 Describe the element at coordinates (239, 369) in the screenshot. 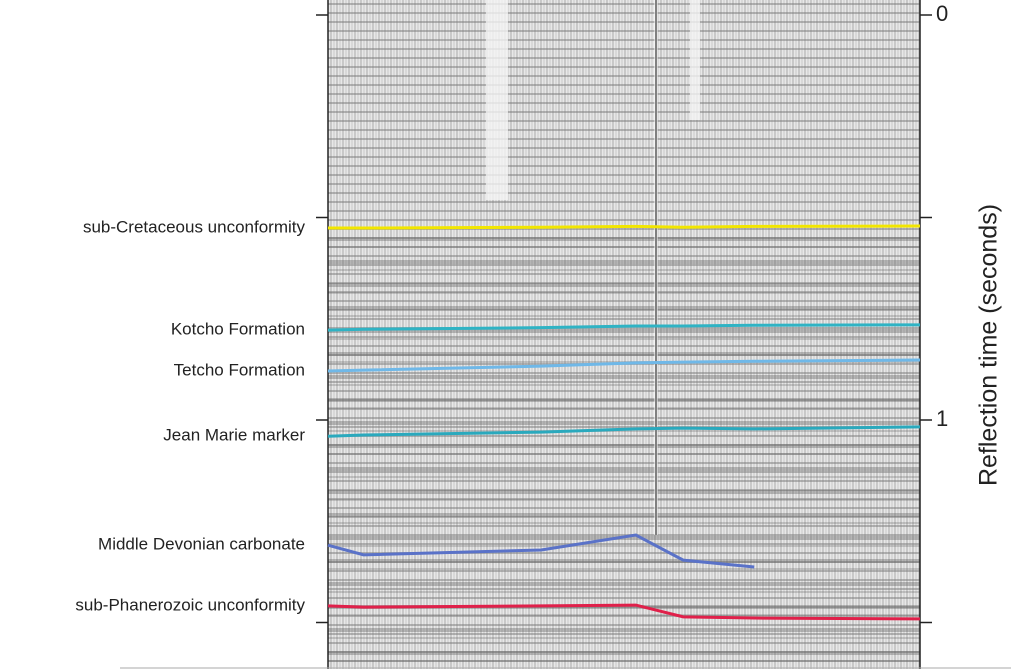

I see `horizon-label: Tetcho Formation` at that location.